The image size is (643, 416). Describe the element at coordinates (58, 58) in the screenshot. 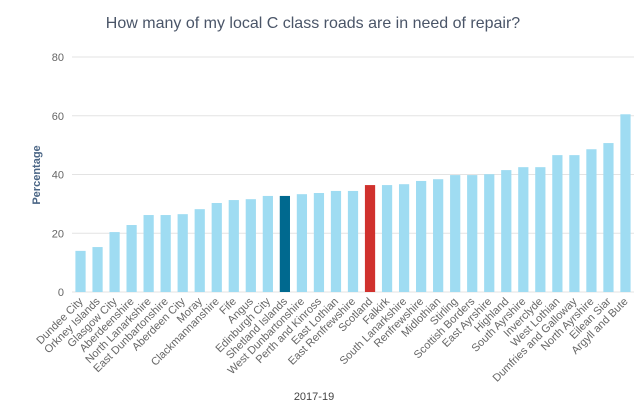

I see `y-tick-label: 80` at that location.